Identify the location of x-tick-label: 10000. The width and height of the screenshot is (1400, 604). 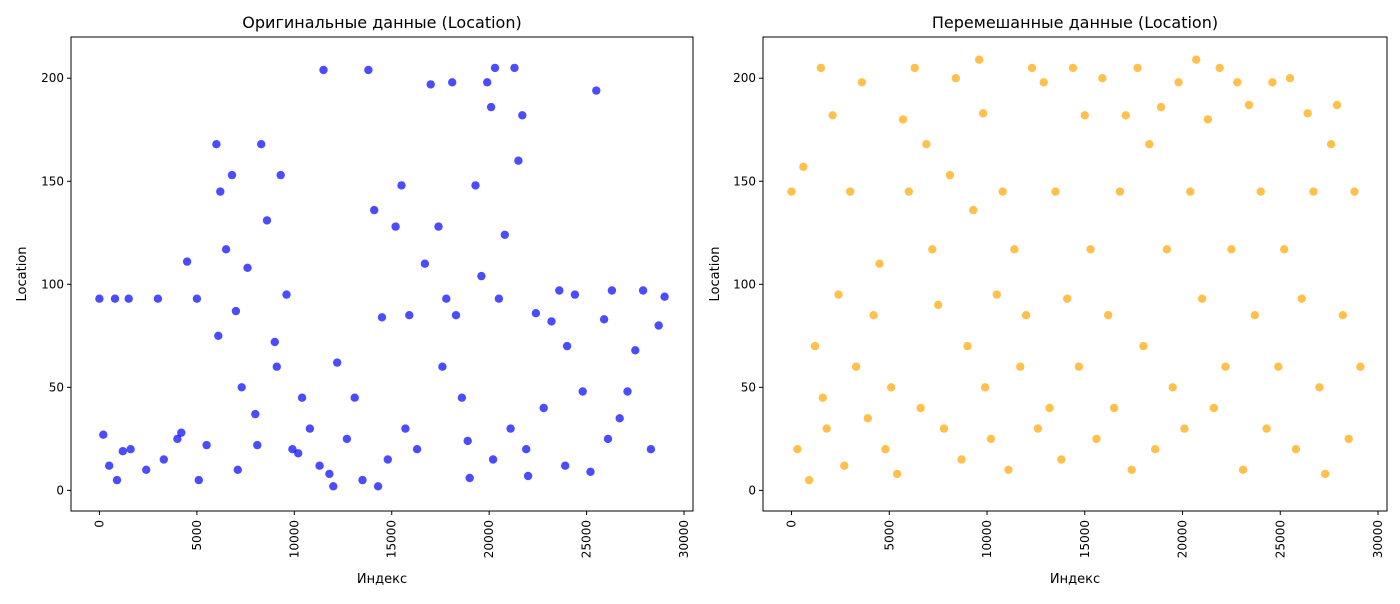
(987, 539).